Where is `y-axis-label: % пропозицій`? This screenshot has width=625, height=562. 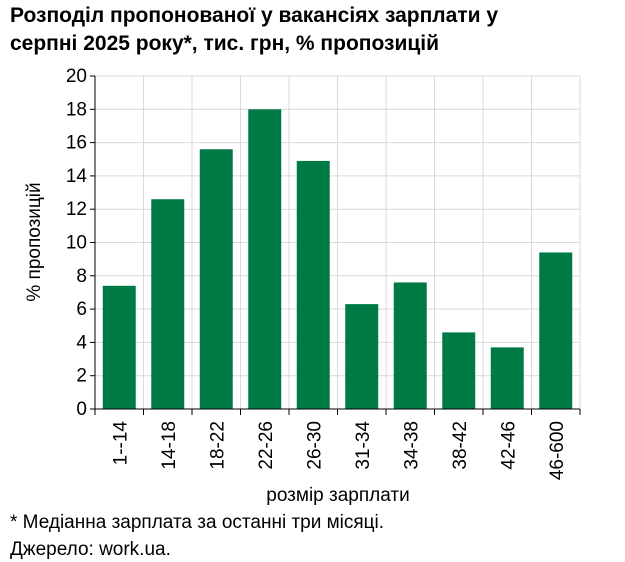 y-axis-label: % пропозицій is located at coordinates (34, 241).